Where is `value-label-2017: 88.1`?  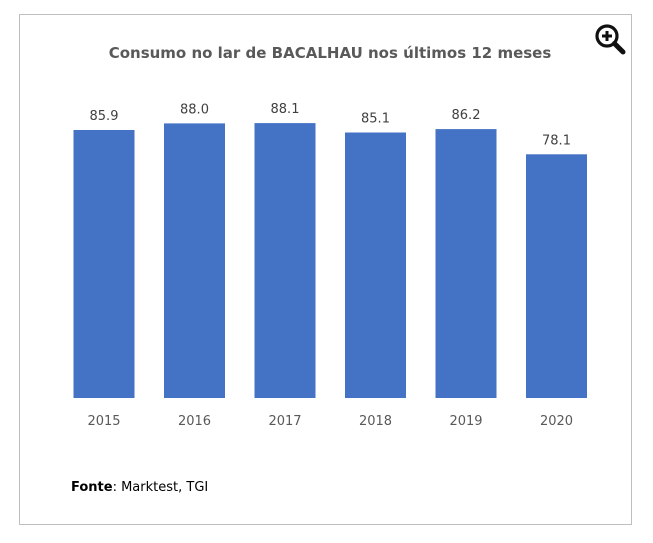
value-label-2017: 88.1 is located at coordinates (285, 109).